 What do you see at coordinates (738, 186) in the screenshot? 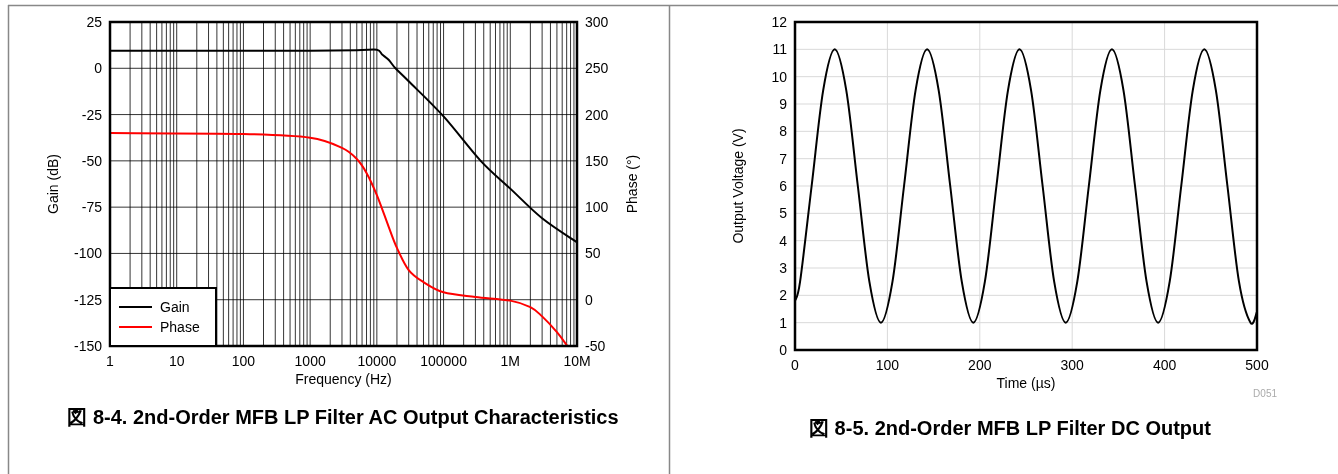
I see `y-axis-title: Output Voltage (V)` at bounding box center [738, 186].